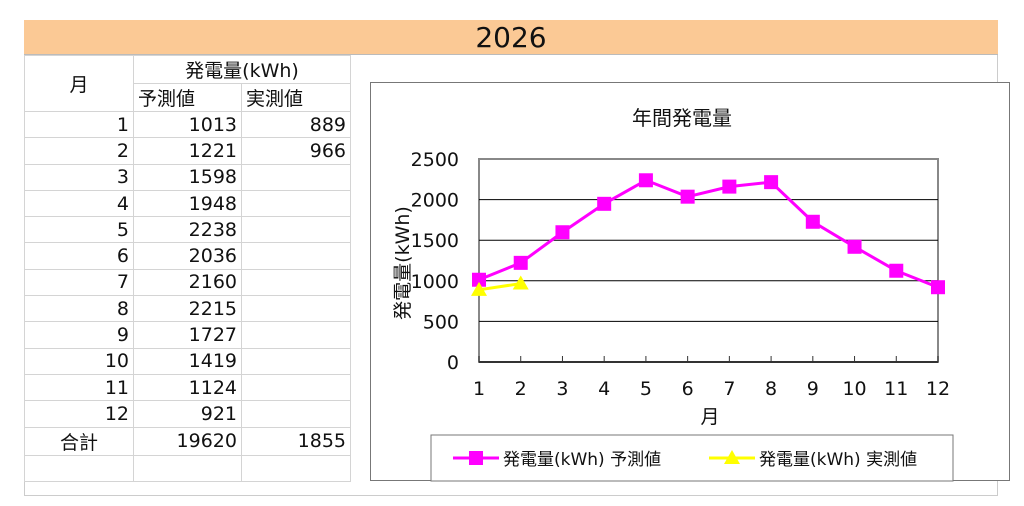 The height and width of the screenshot is (506, 1024). I want to click on table-row: 12 921, so click(187, 414).